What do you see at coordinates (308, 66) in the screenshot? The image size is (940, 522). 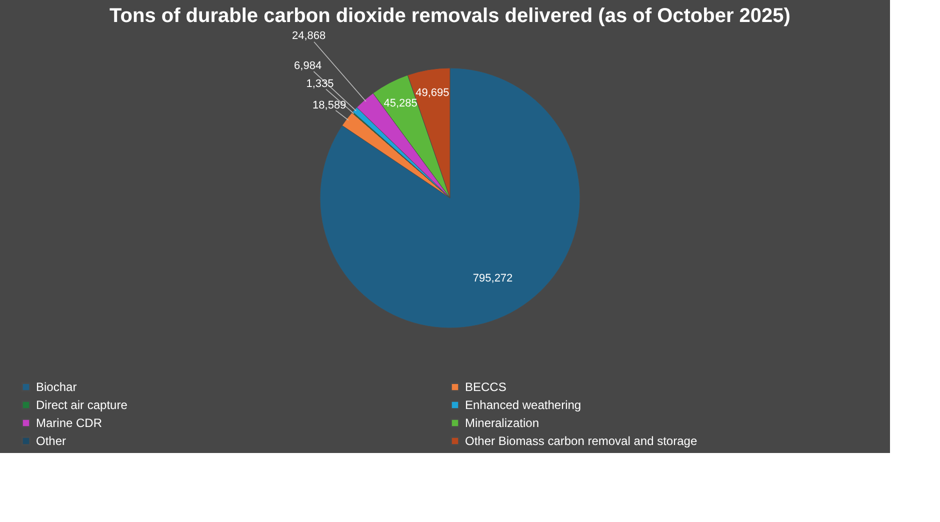 I see `data-label: 6,984` at bounding box center [308, 66].